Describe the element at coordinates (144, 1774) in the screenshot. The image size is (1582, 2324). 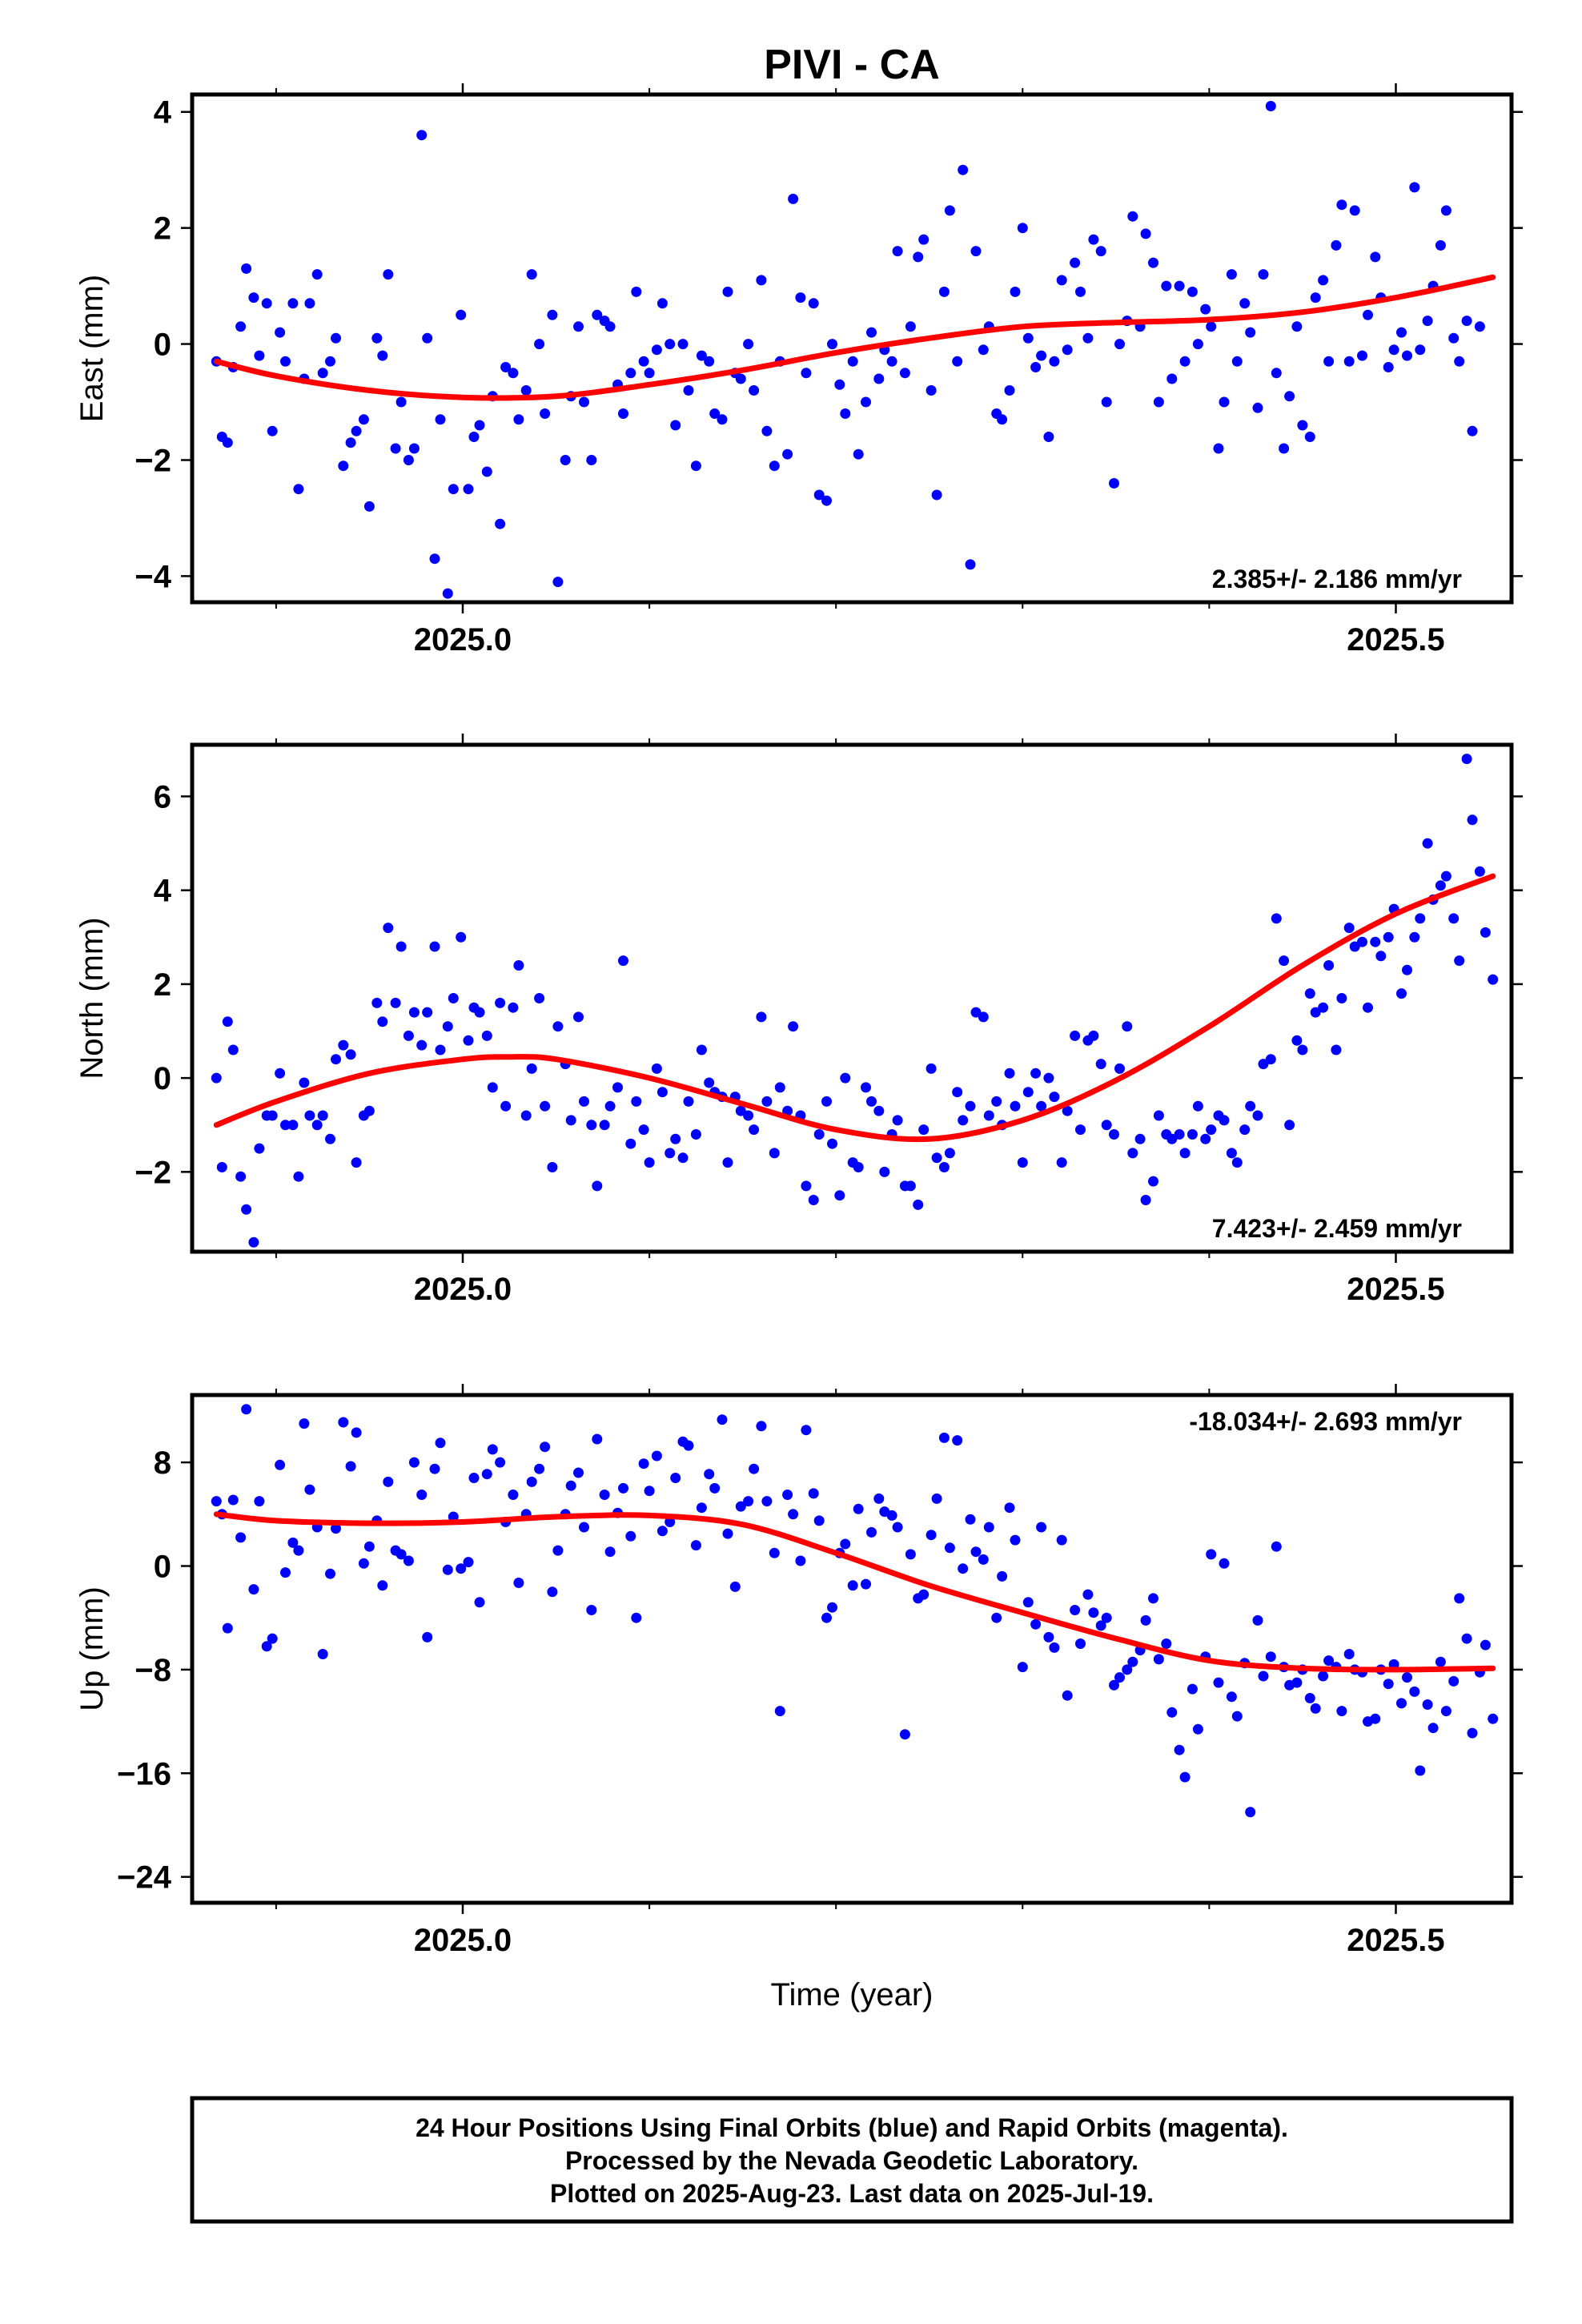
I see `up-ytick-label: −16` at that location.